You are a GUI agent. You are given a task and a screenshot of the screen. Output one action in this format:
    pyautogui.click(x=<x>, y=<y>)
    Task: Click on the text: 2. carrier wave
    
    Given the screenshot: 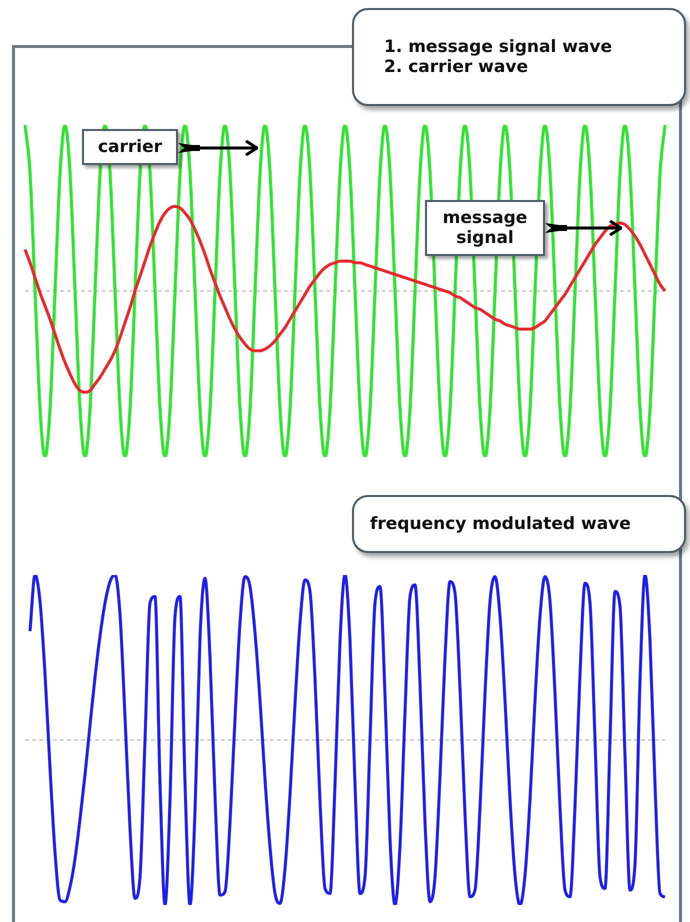 What is the action you would take?
    pyautogui.click(x=456, y=67)
    